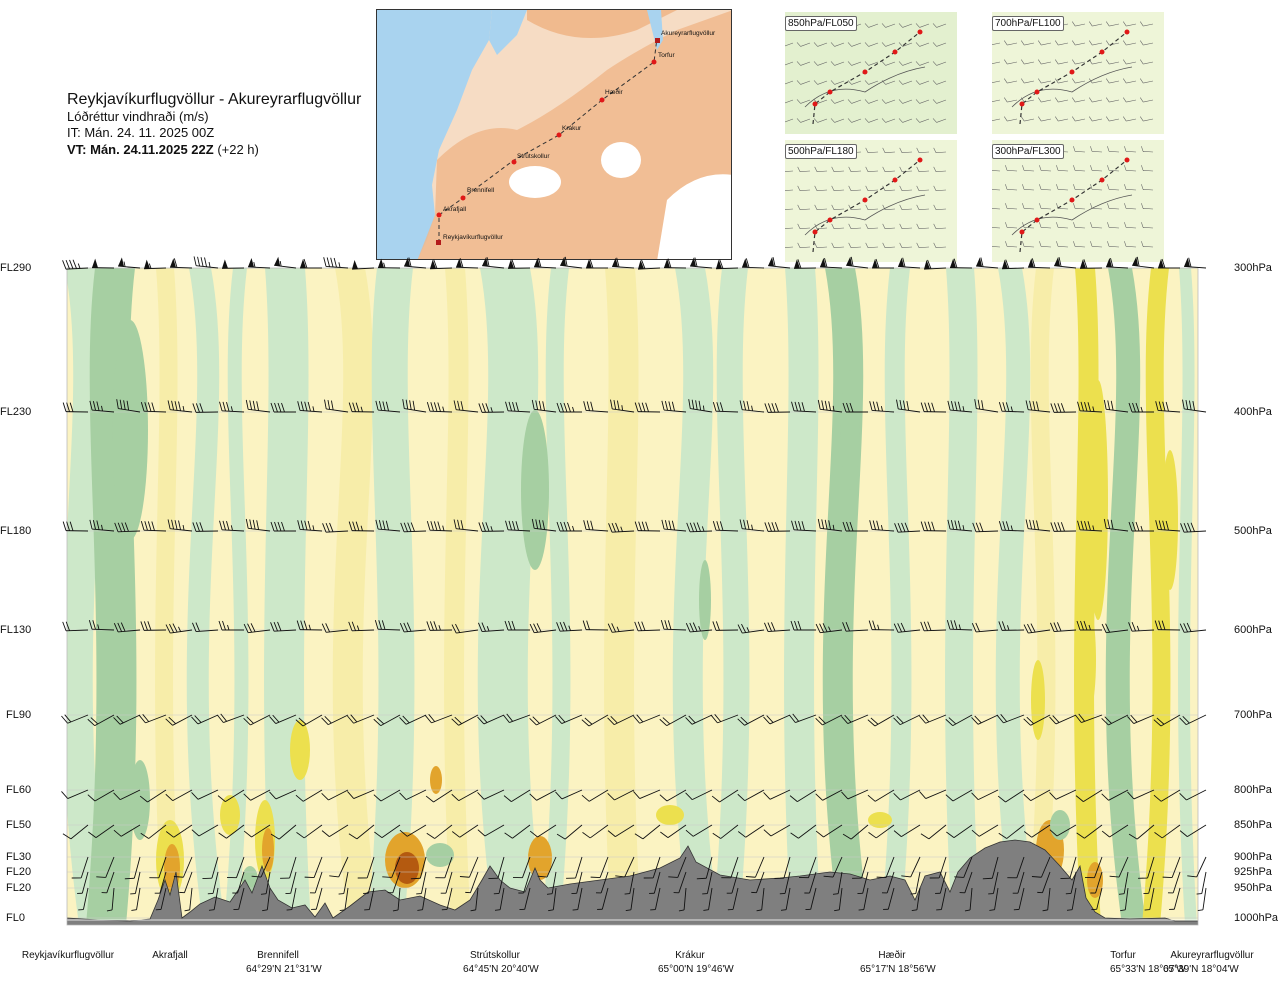  Describe the element at coordinates (1253, 412) in the screenshot. I see `hpa-label-1: 400hPa` at that location.